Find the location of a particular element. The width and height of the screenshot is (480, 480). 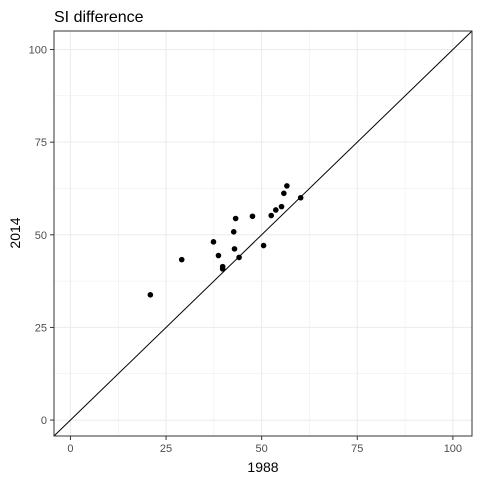

chart-title: SI difference is located at coordinates (99, 17).